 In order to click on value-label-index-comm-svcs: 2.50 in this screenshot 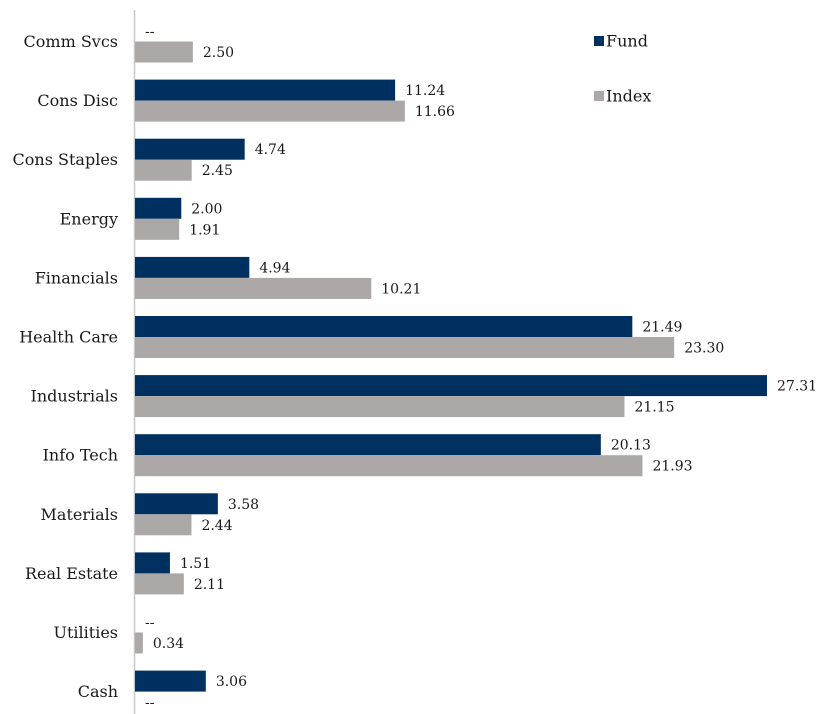, I will do `click(218, 53)`.